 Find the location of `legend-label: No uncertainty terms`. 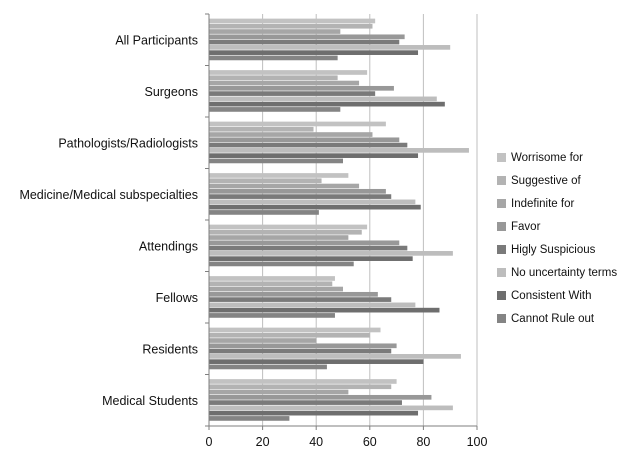

legend-label: No uncertainty terms is located at coordinates (564, 272).